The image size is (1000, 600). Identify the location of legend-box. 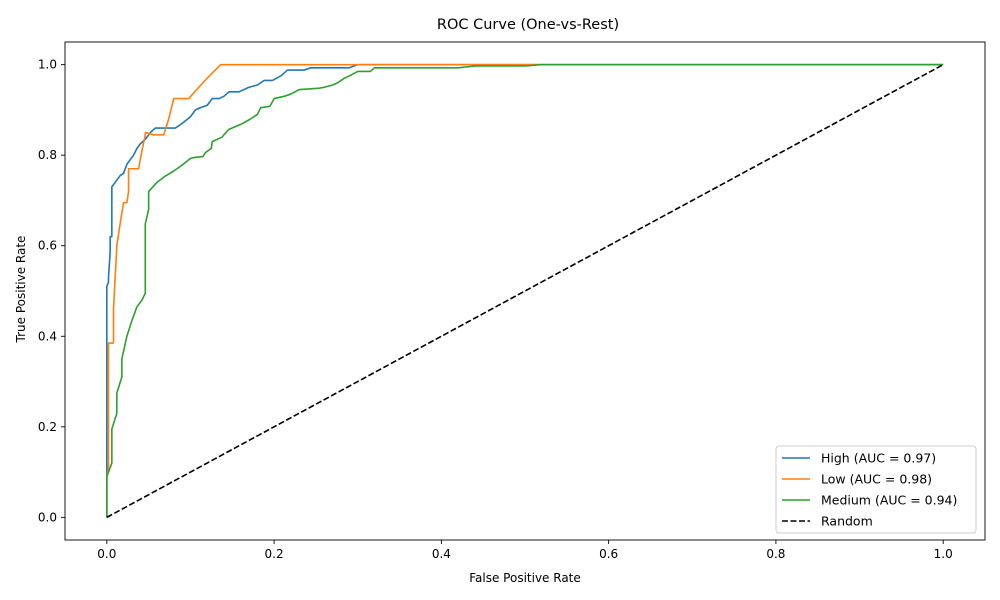
(876, 489).